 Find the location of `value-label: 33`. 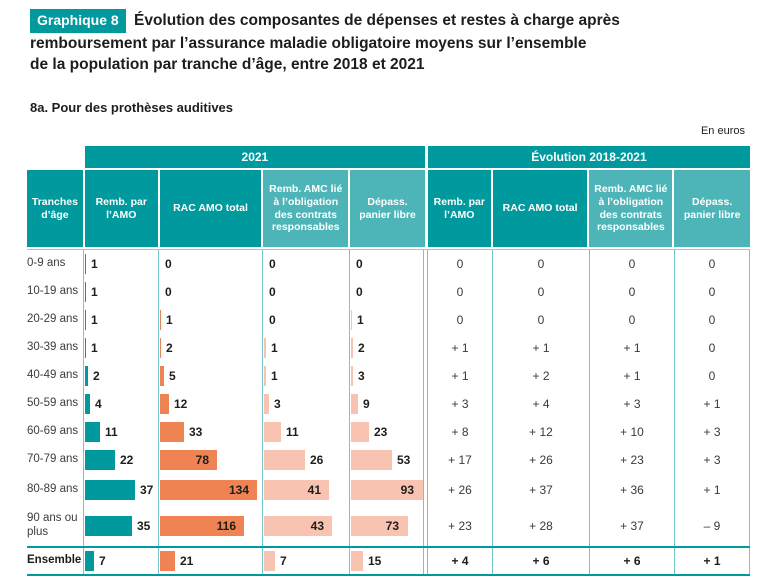

value-label: 33 is located at coordinates (196, 432).